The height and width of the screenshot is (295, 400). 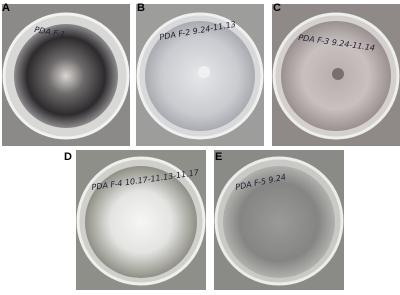 What do you see at coordinates (218, 157) in the screenshot?
I see `panel-label: E` at bounding box center [218, 157].